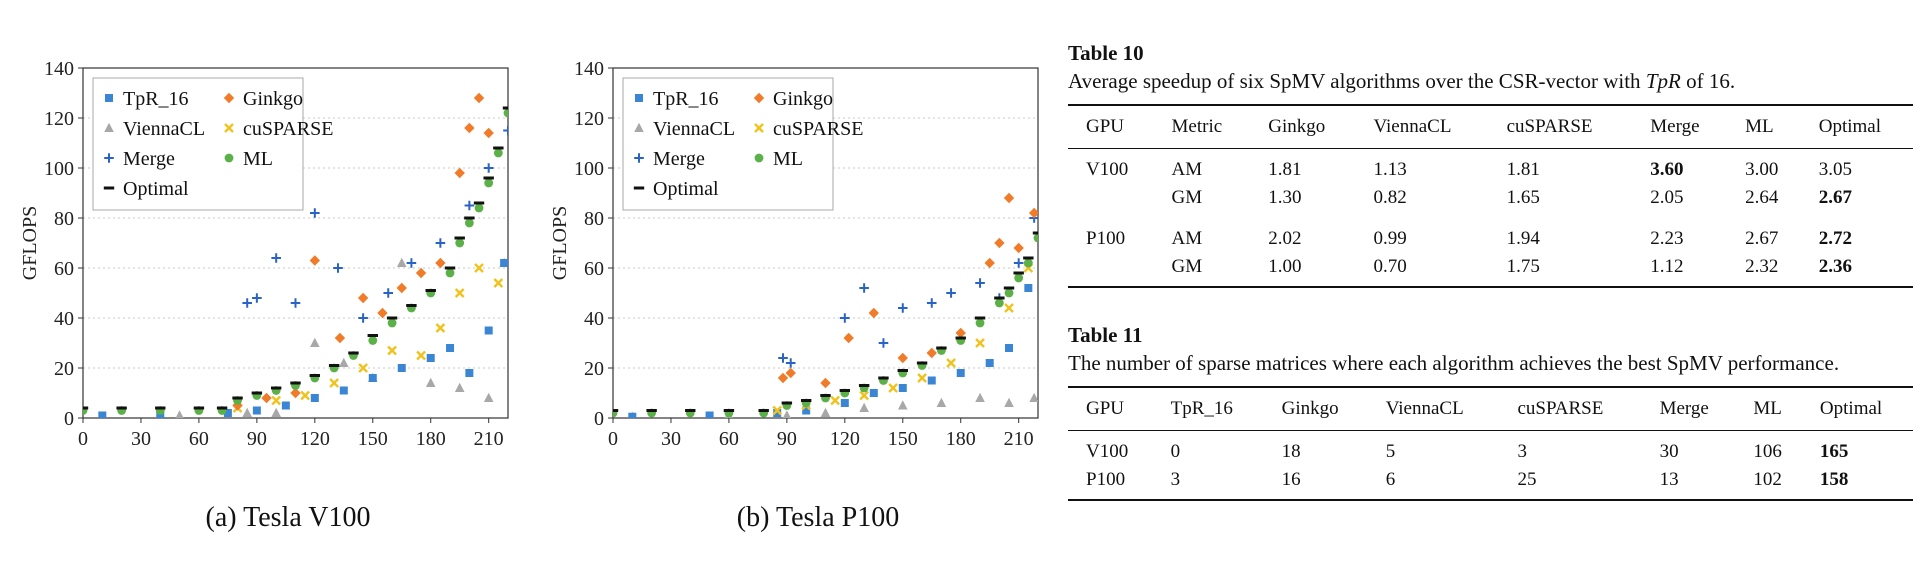 This screenshot has height=588, width=1926. What do you see at coordinates (845, 439) in the screenshot?
I see `x-tick-label: 120` at bounding box center [845, 439].